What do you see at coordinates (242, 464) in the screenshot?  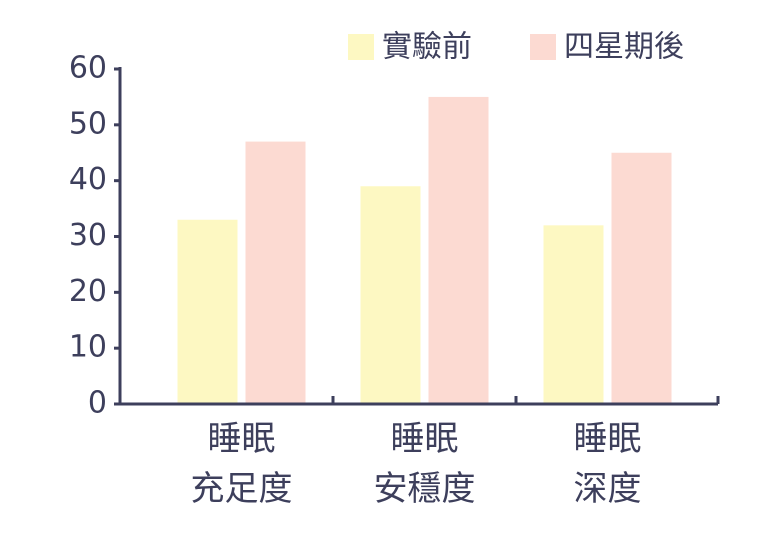 I see `x-tick-label: 睡眠充足度` at bounding box center [242, 464].